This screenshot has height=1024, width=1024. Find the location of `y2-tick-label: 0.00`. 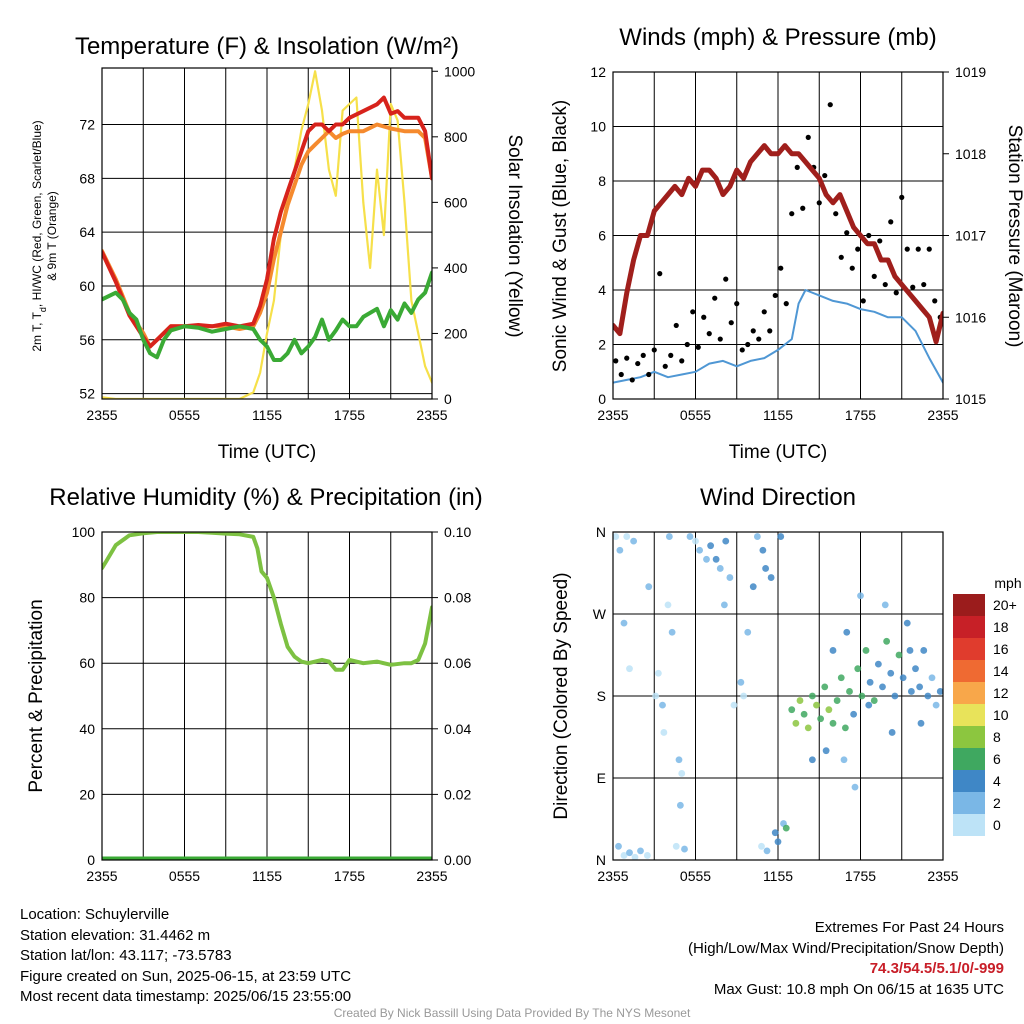

y2-tick-label: 0.00 is located at coordinates (457, 860).